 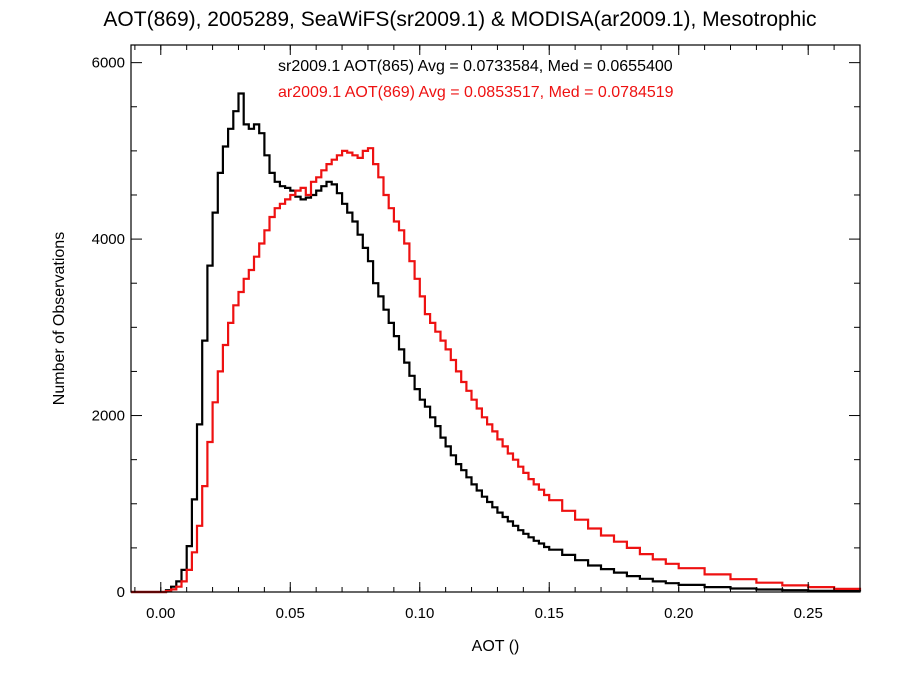 What do you see at coordinates (121, 592) in the screenshot?
I see `y-tick-label: 0` at bounding box center [121, 592].